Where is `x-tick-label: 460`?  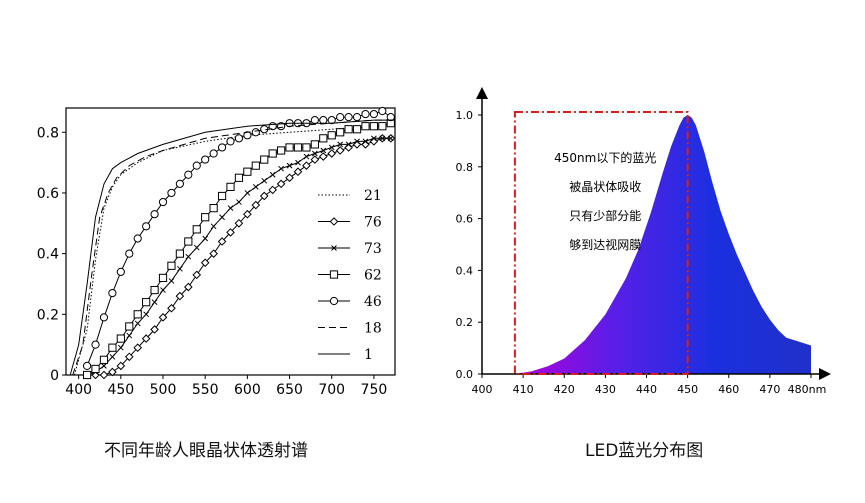 x-tick-label: 460 is located at coordinates (728, 389).